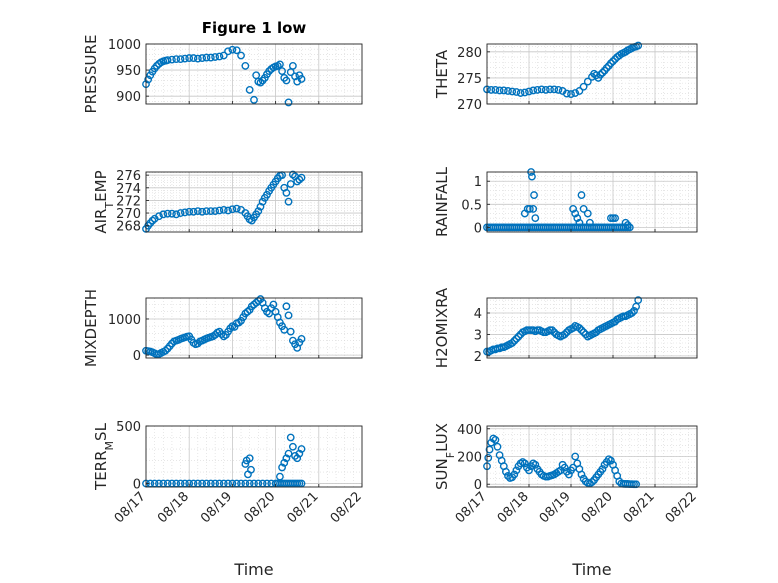 The height and width of the screenshot is (583, 778). Describe the element at coordinates (137, 485) in the screenshot. I see `y-tick-label: 0` at that location.